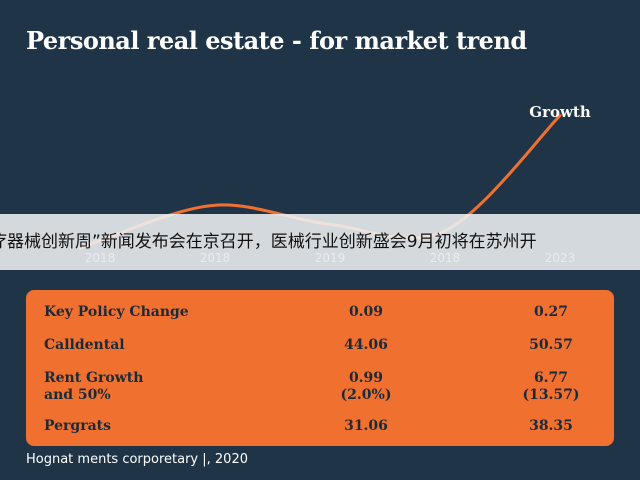 The width and height of the screenshot is (640, 480). I want to click on row-value-1: 0.99 (2.0%), so click(366, 387).